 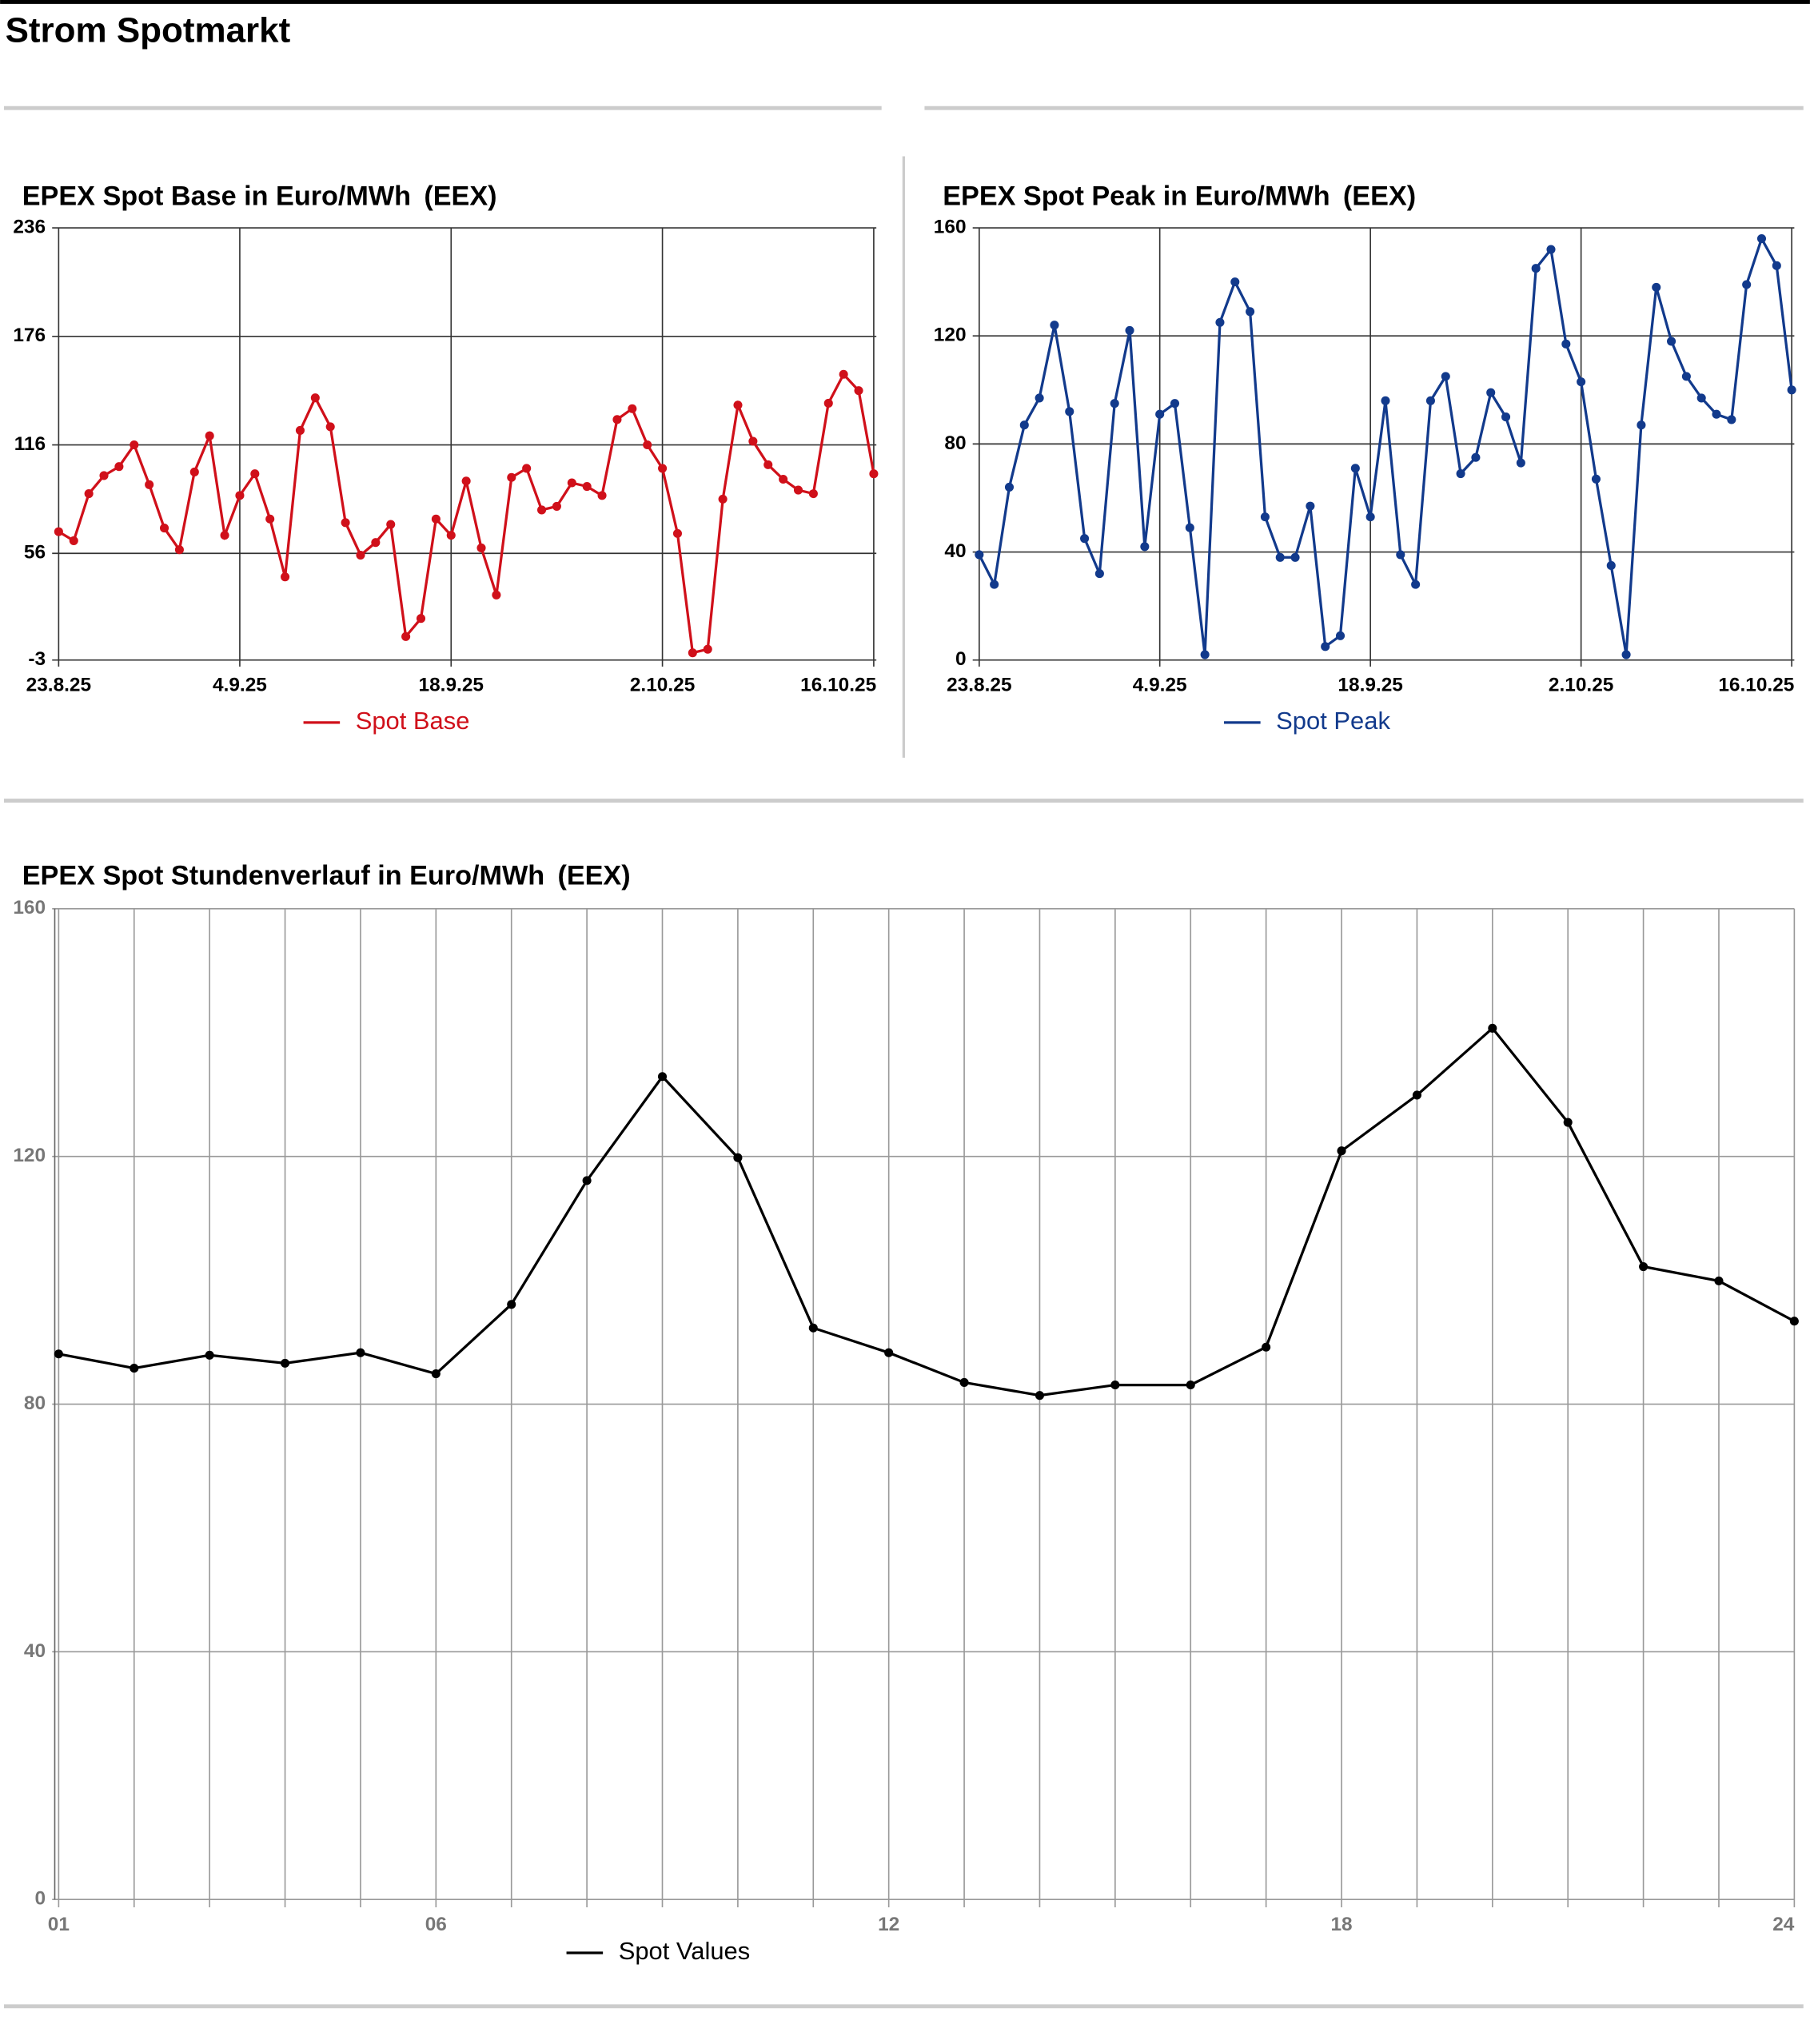 I want to click on y-tick-label: 40, so click(x=35, y=1651).